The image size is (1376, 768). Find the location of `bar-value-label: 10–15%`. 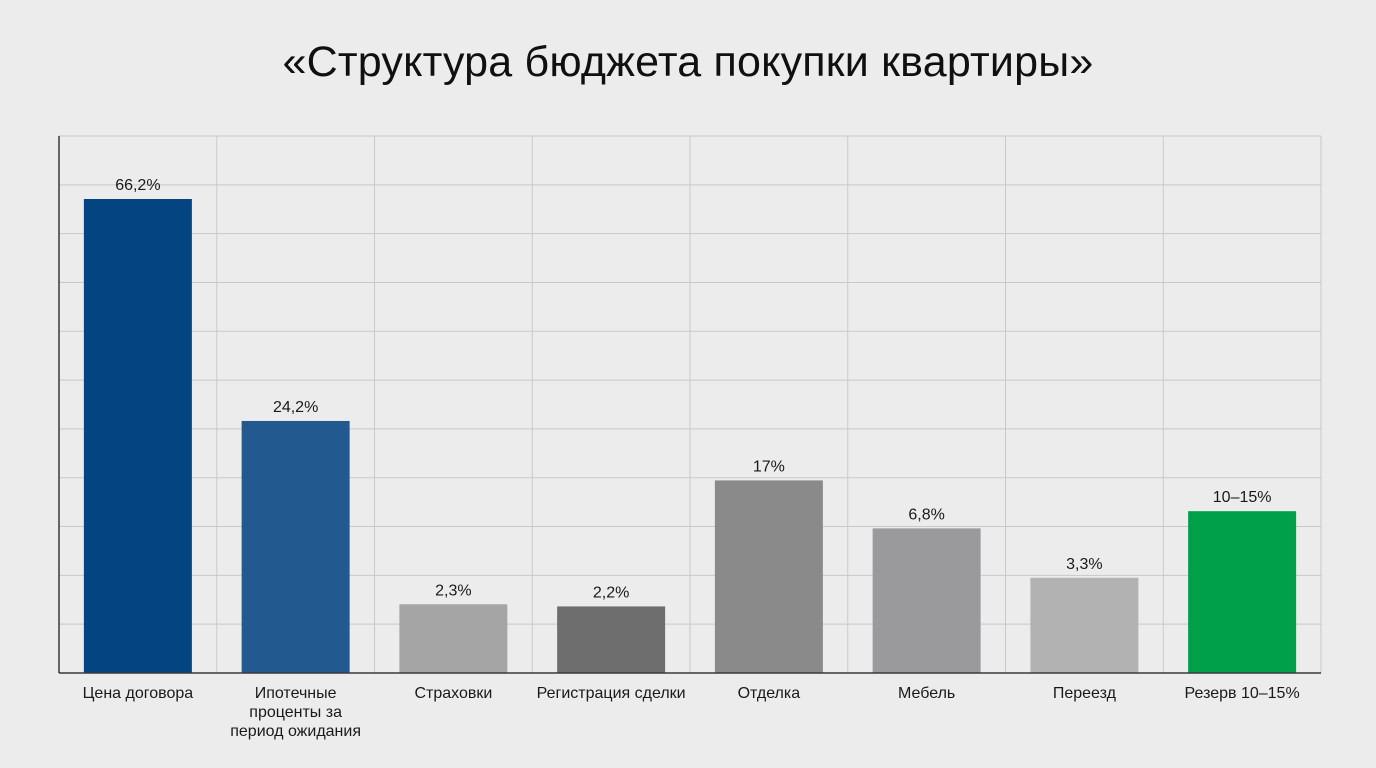

bar-value-label: 10–15% is located at coordinates (1242, 497).